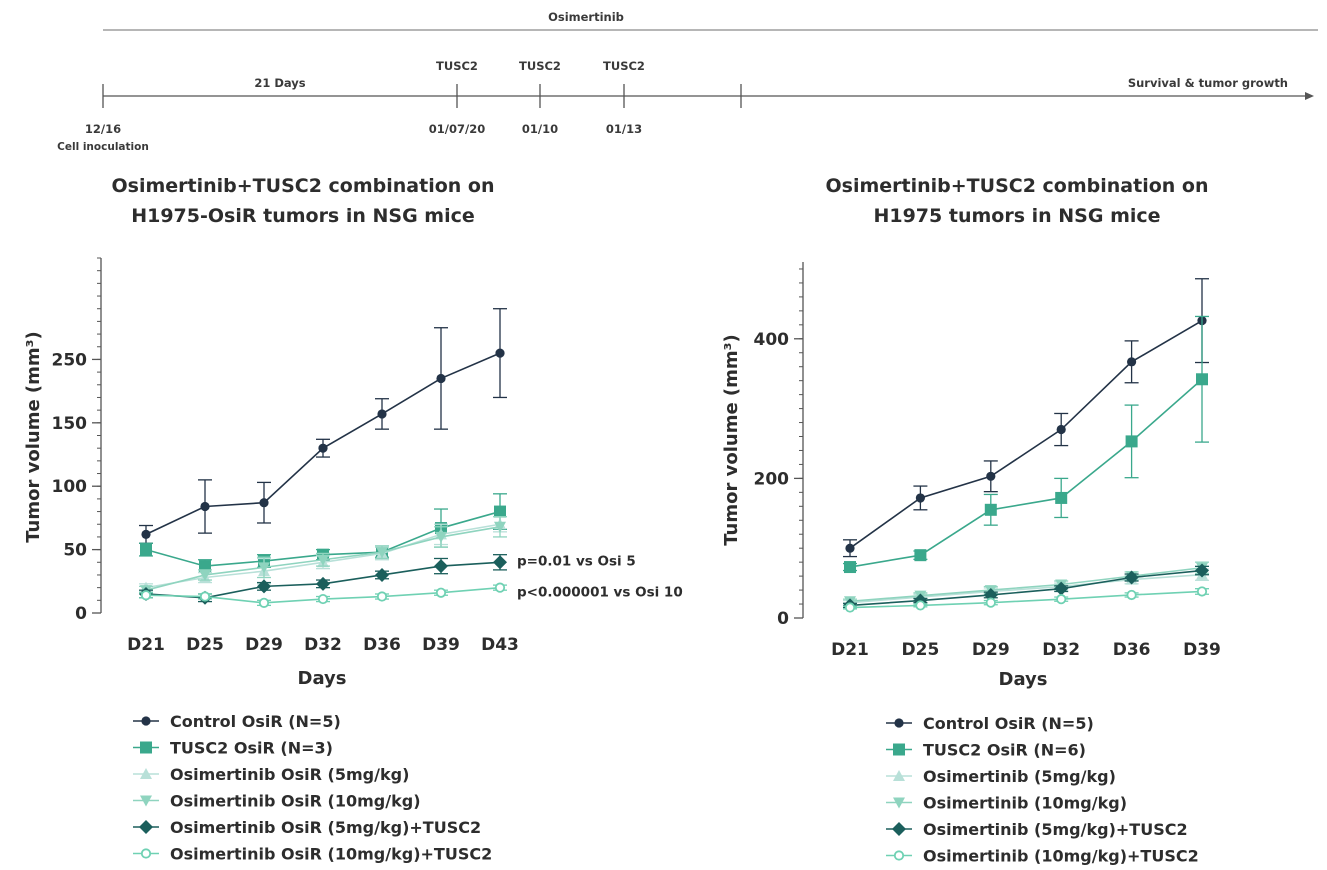 Image resolution: width=1327 pixels, height=870 pixels. I want to click on chart-2-x-tick-label: D32, so click(1061, 650).